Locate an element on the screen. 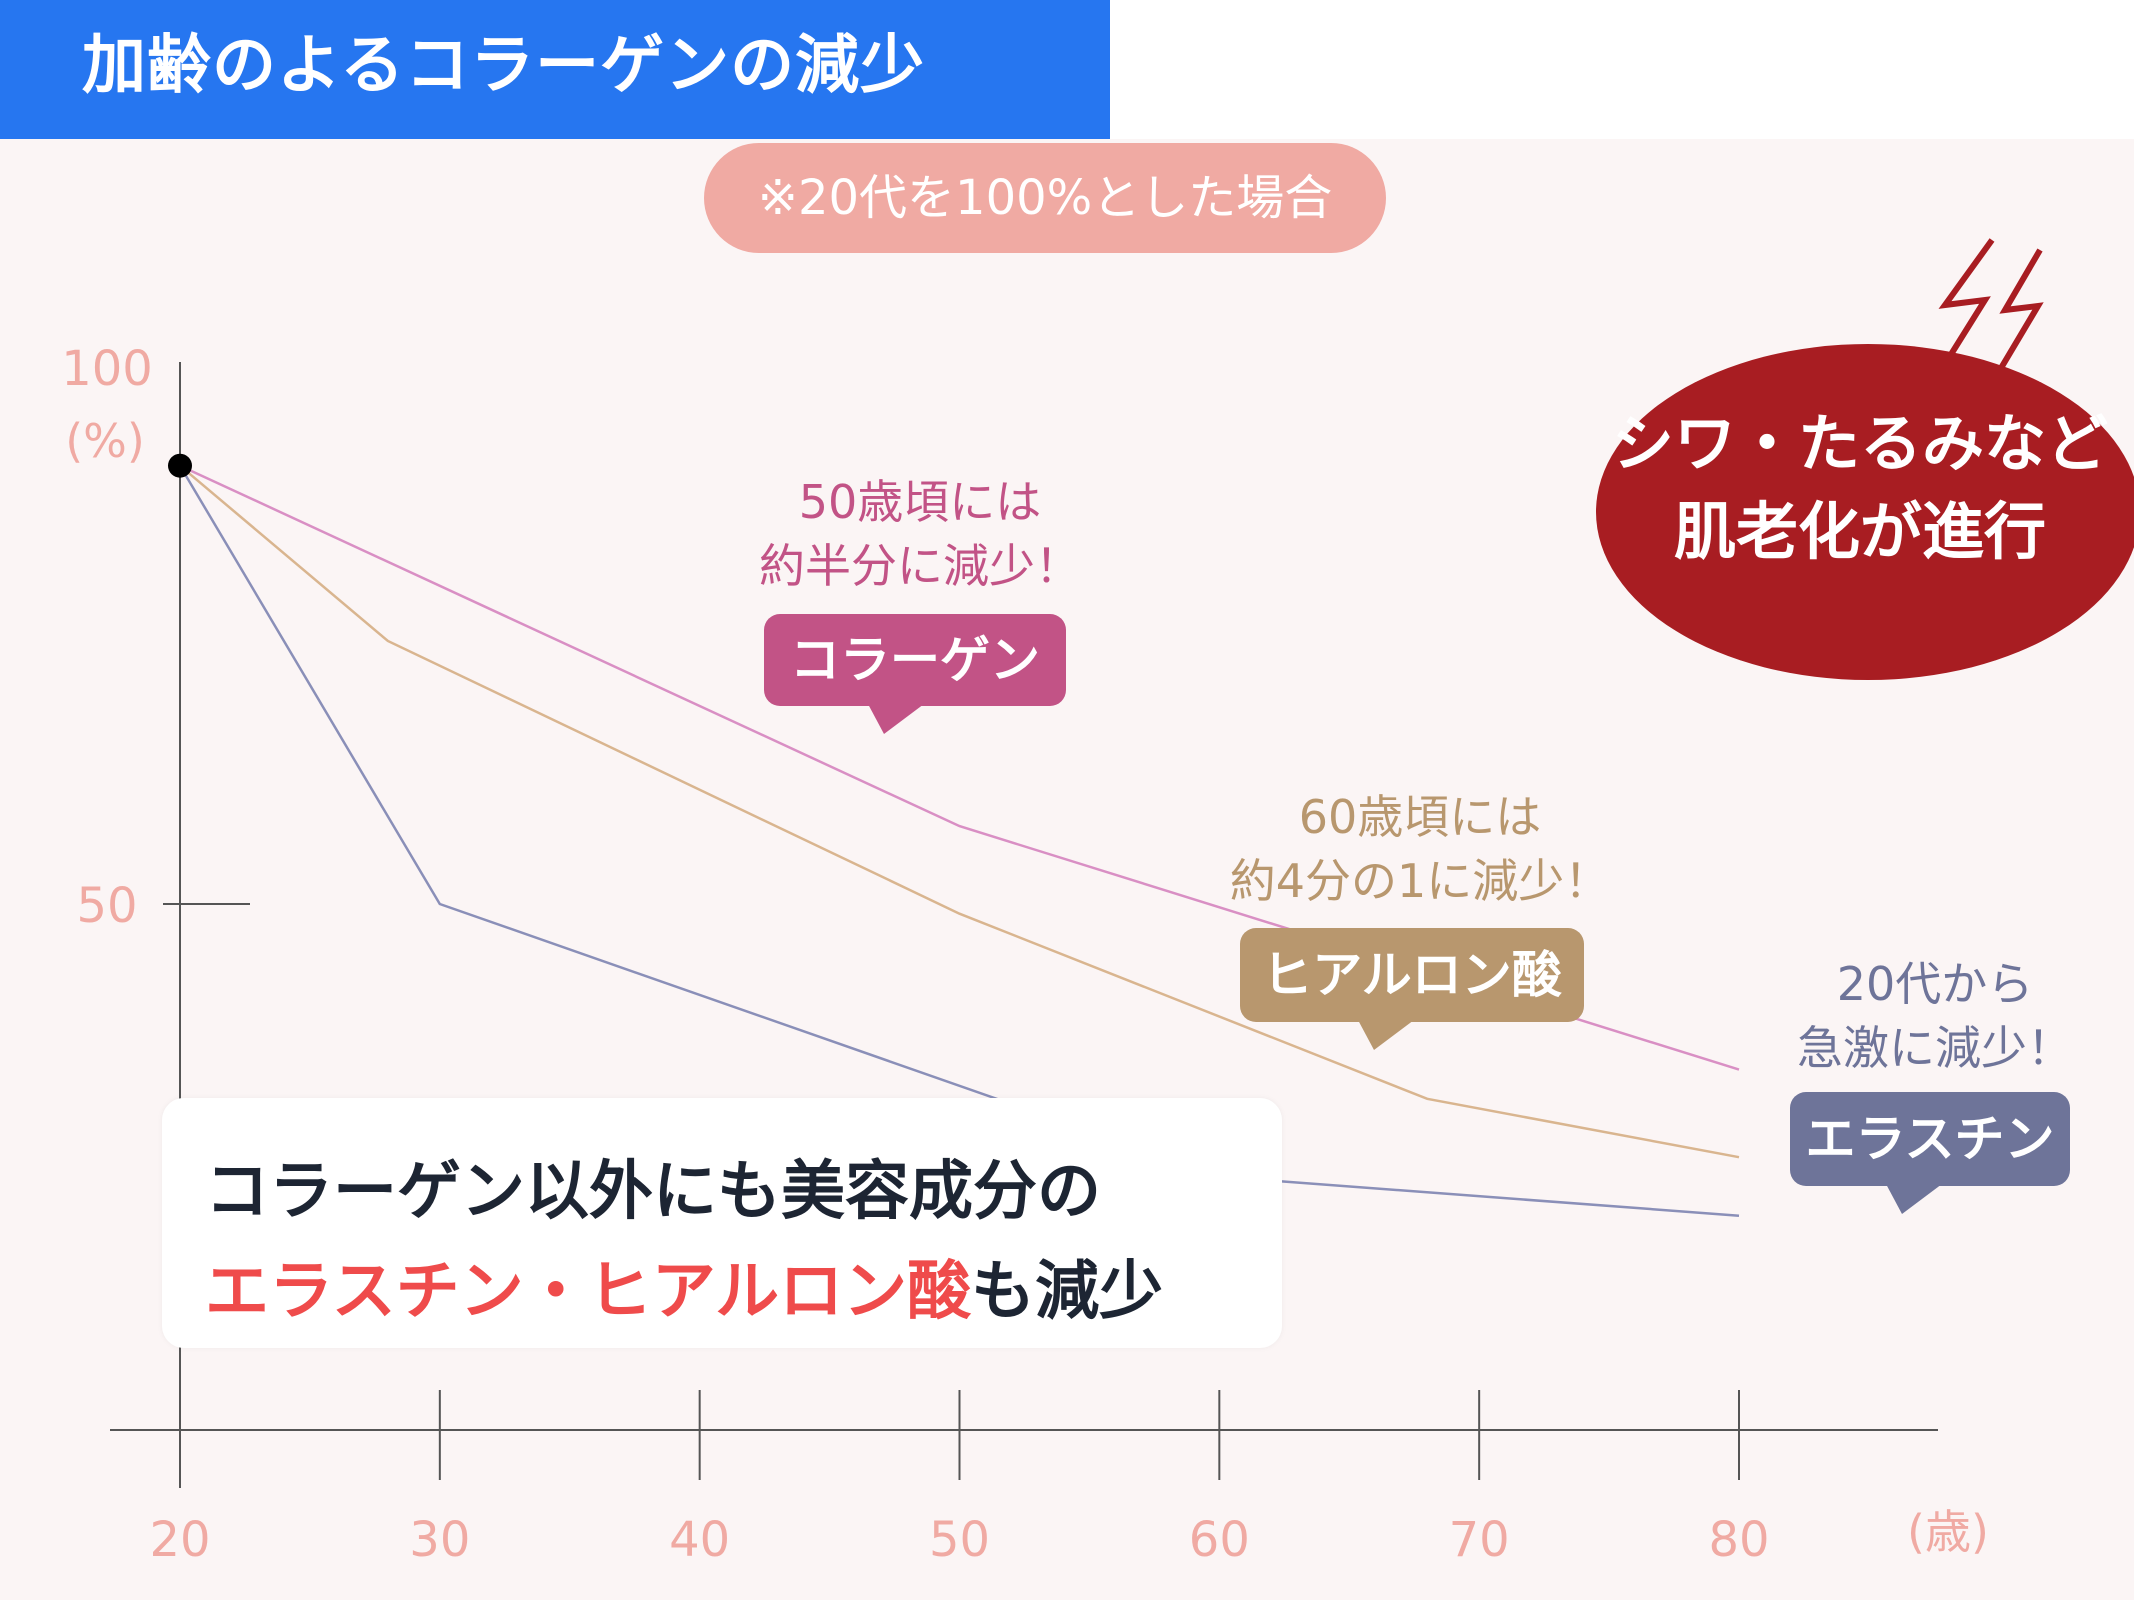 The height and width of the screenshot is (1600, 2134). hyaluronic-label: ヒアルロン酸 is located at coordinates (1412, 989).